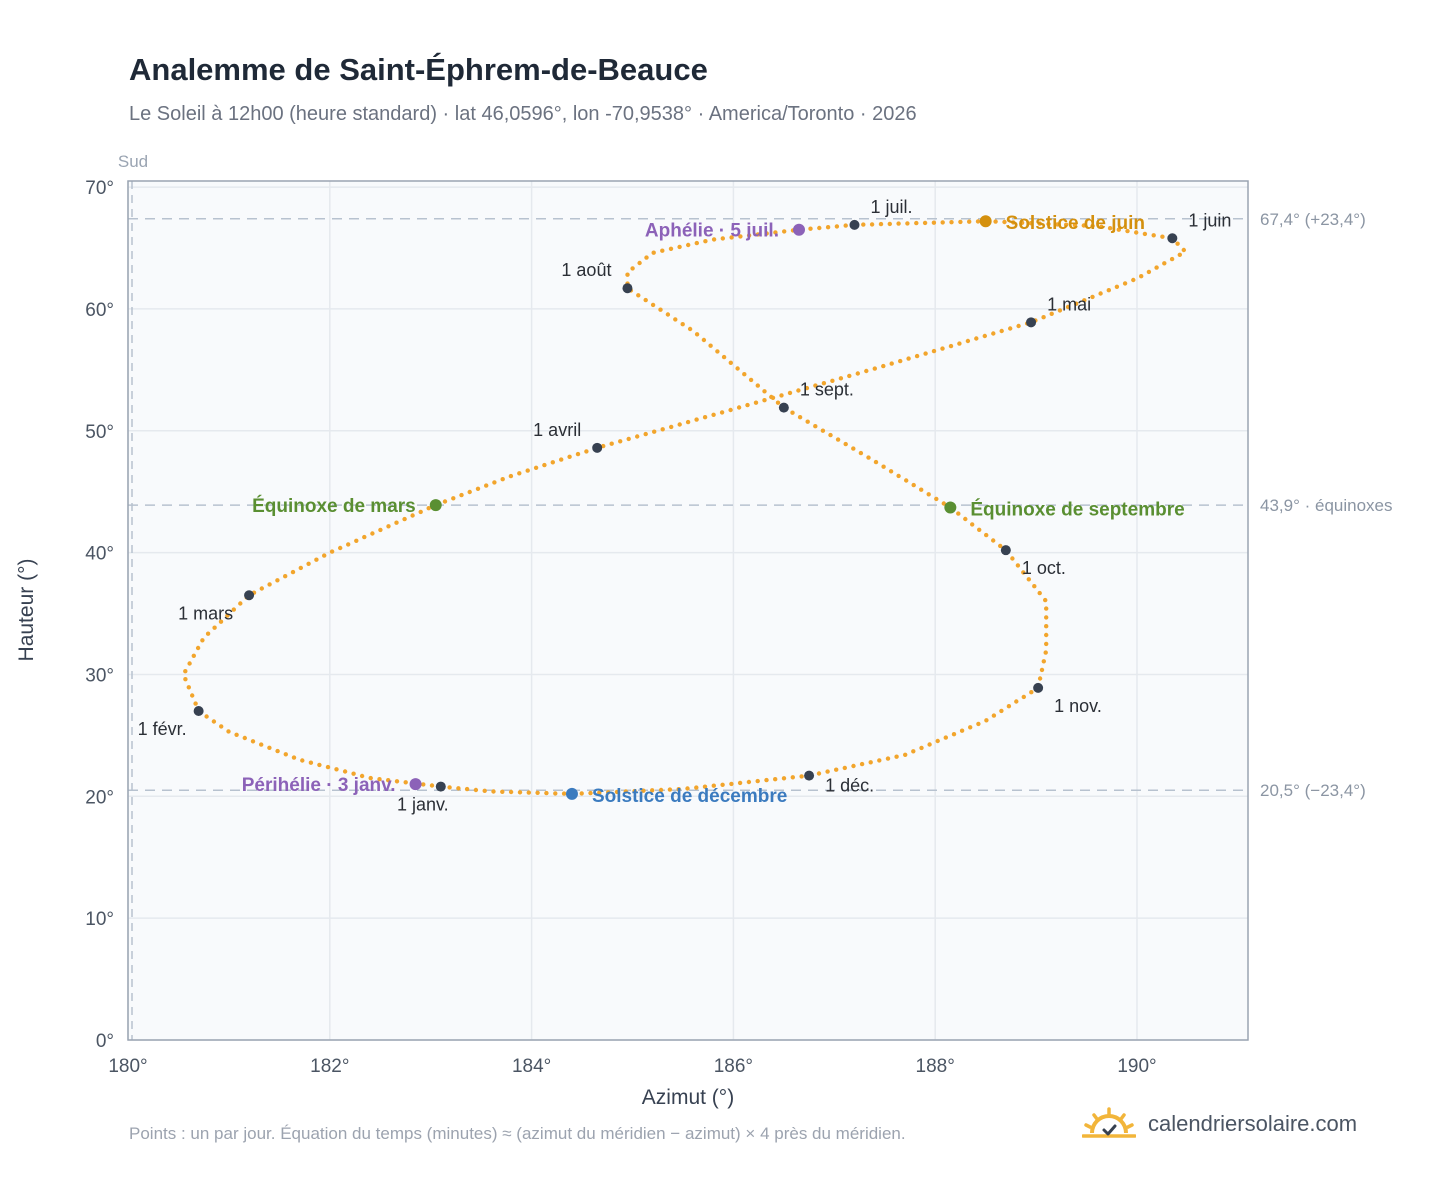  What do you see at coordinates (689, 796) in the screenshot?
I see `event-label: Solstice de décembre` at bounding box center [689, 796].